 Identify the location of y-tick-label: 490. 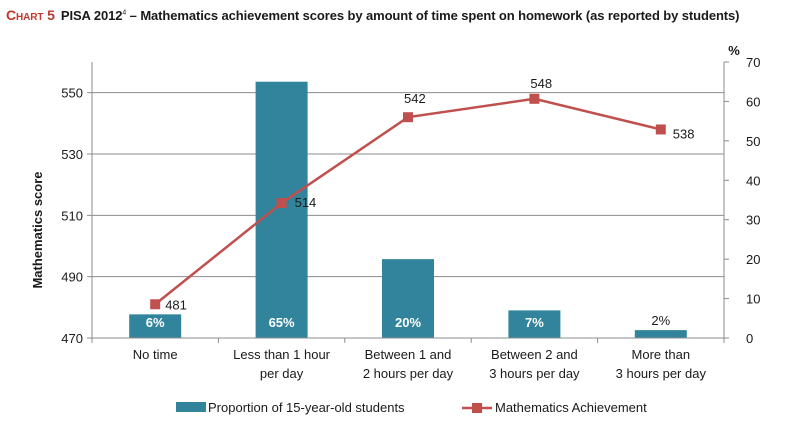
(72, 277).